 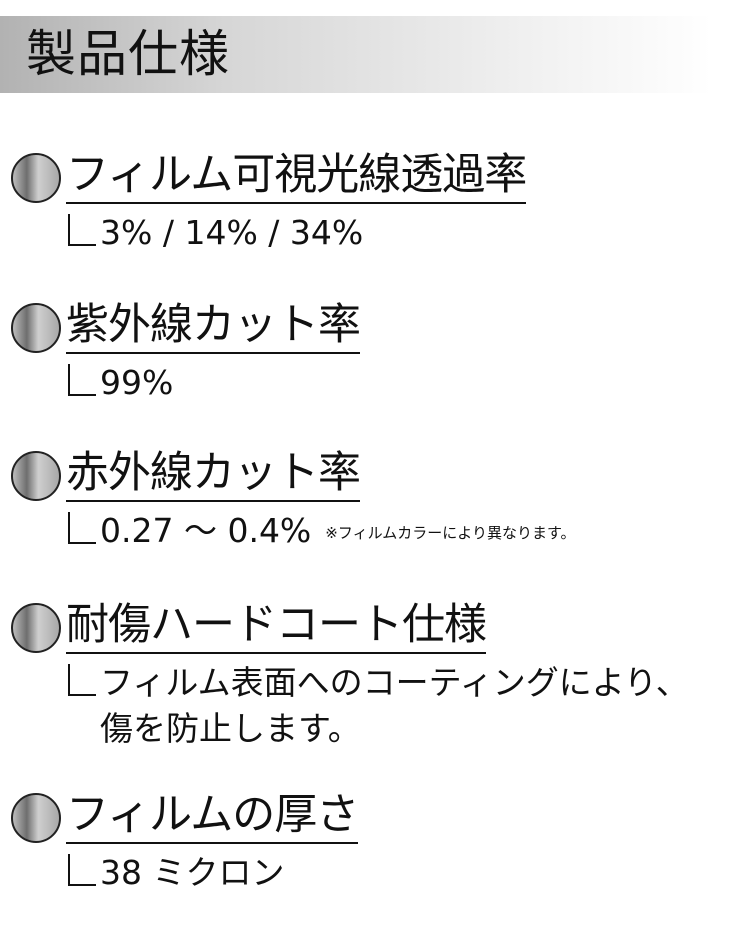 I want to click on spec-heading: 赤外線カット率, so click(x=213, y=474).